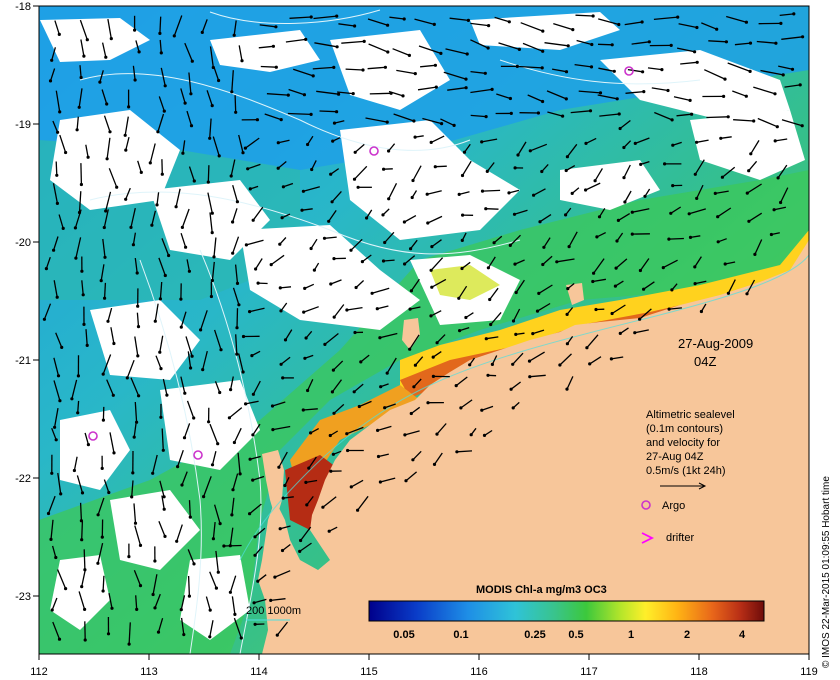 This screenshot has height=680, width=840. Describe the element at coordinates (460, 635) in the screenshot. I see `colorbar-tick-label: 0.1` at that location.